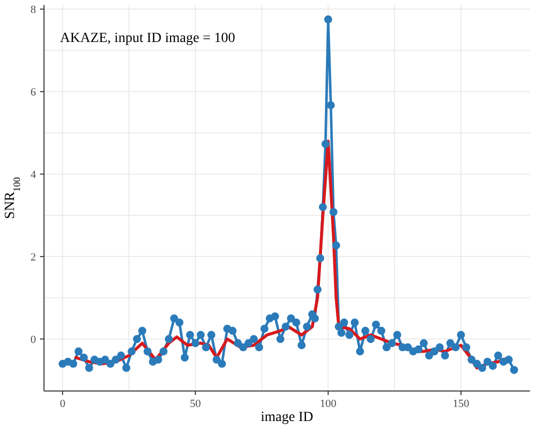 The width and height of the screenshot is (533, 425). I want to click on x-axis-title: image ID, so click(287, 417).